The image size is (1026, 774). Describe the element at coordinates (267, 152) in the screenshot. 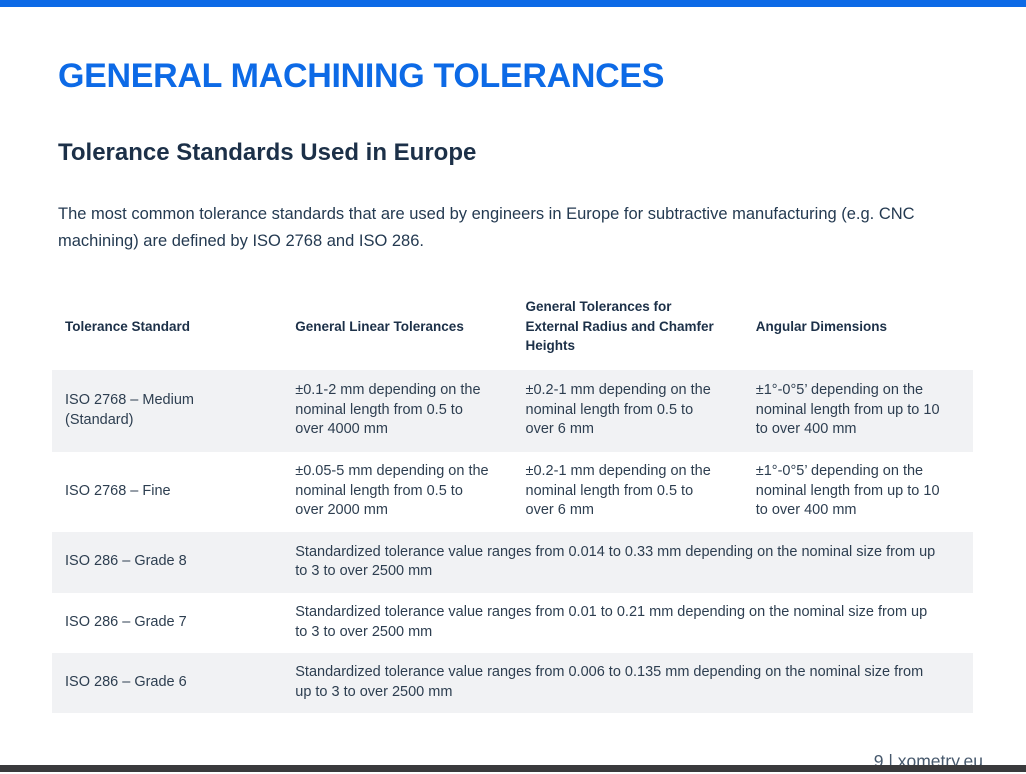

I see `section-subtitle: Tolerance Standards Used in Europe` at that location.